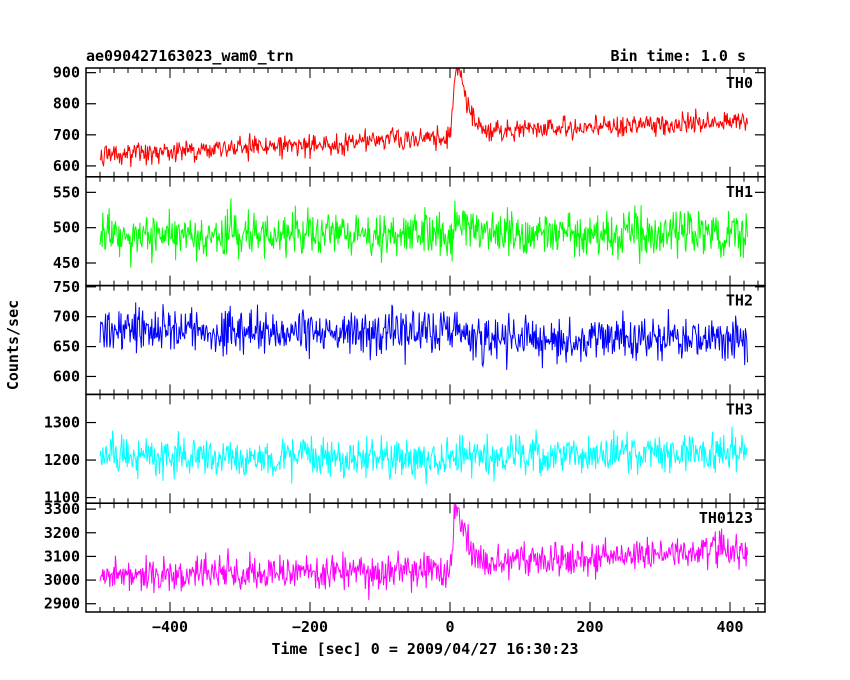 The width and height of the screenshot is (850, 680). I want to click on x-tick-label: −400, so click(170, 627).